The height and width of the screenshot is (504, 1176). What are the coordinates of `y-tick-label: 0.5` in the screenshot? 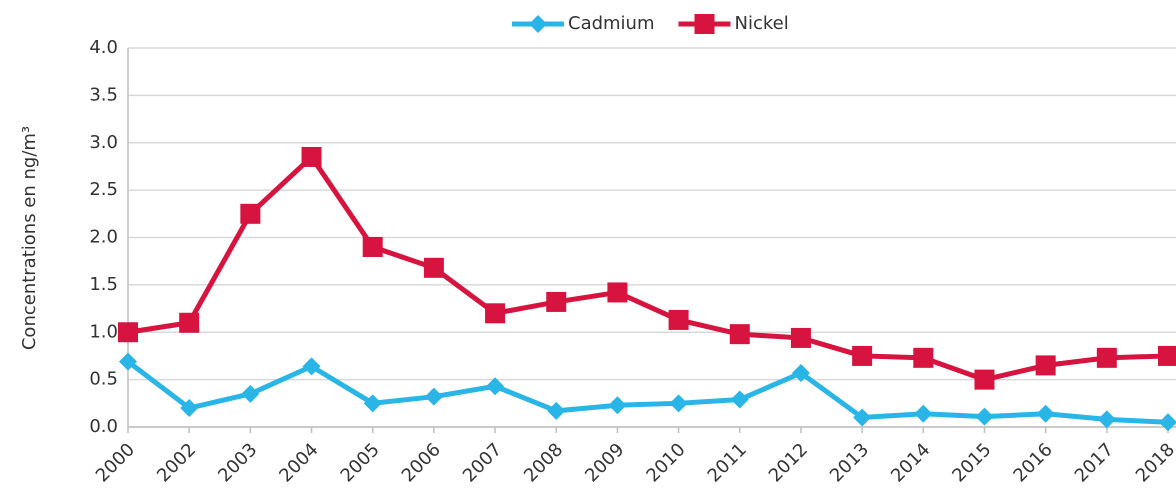 It's located at (103, 379).